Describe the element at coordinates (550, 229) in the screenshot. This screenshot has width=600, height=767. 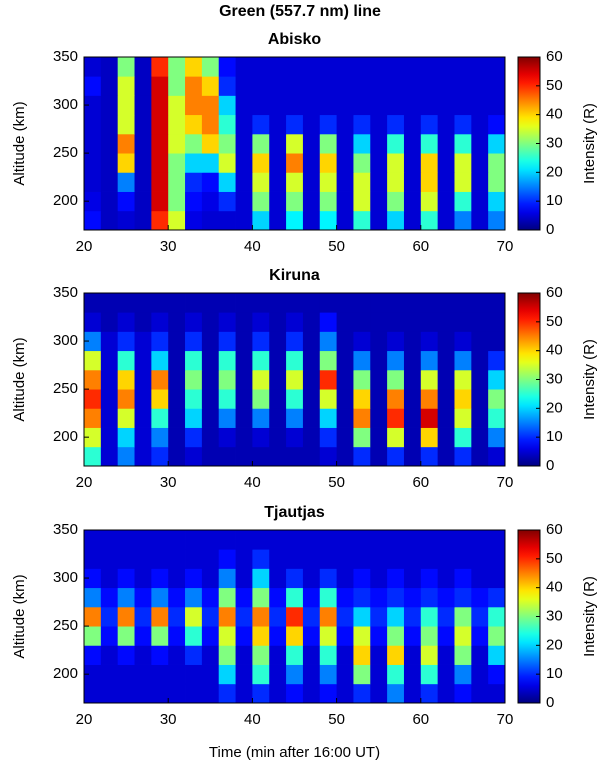
I see `colorbar-tick-label: 0` at that location.